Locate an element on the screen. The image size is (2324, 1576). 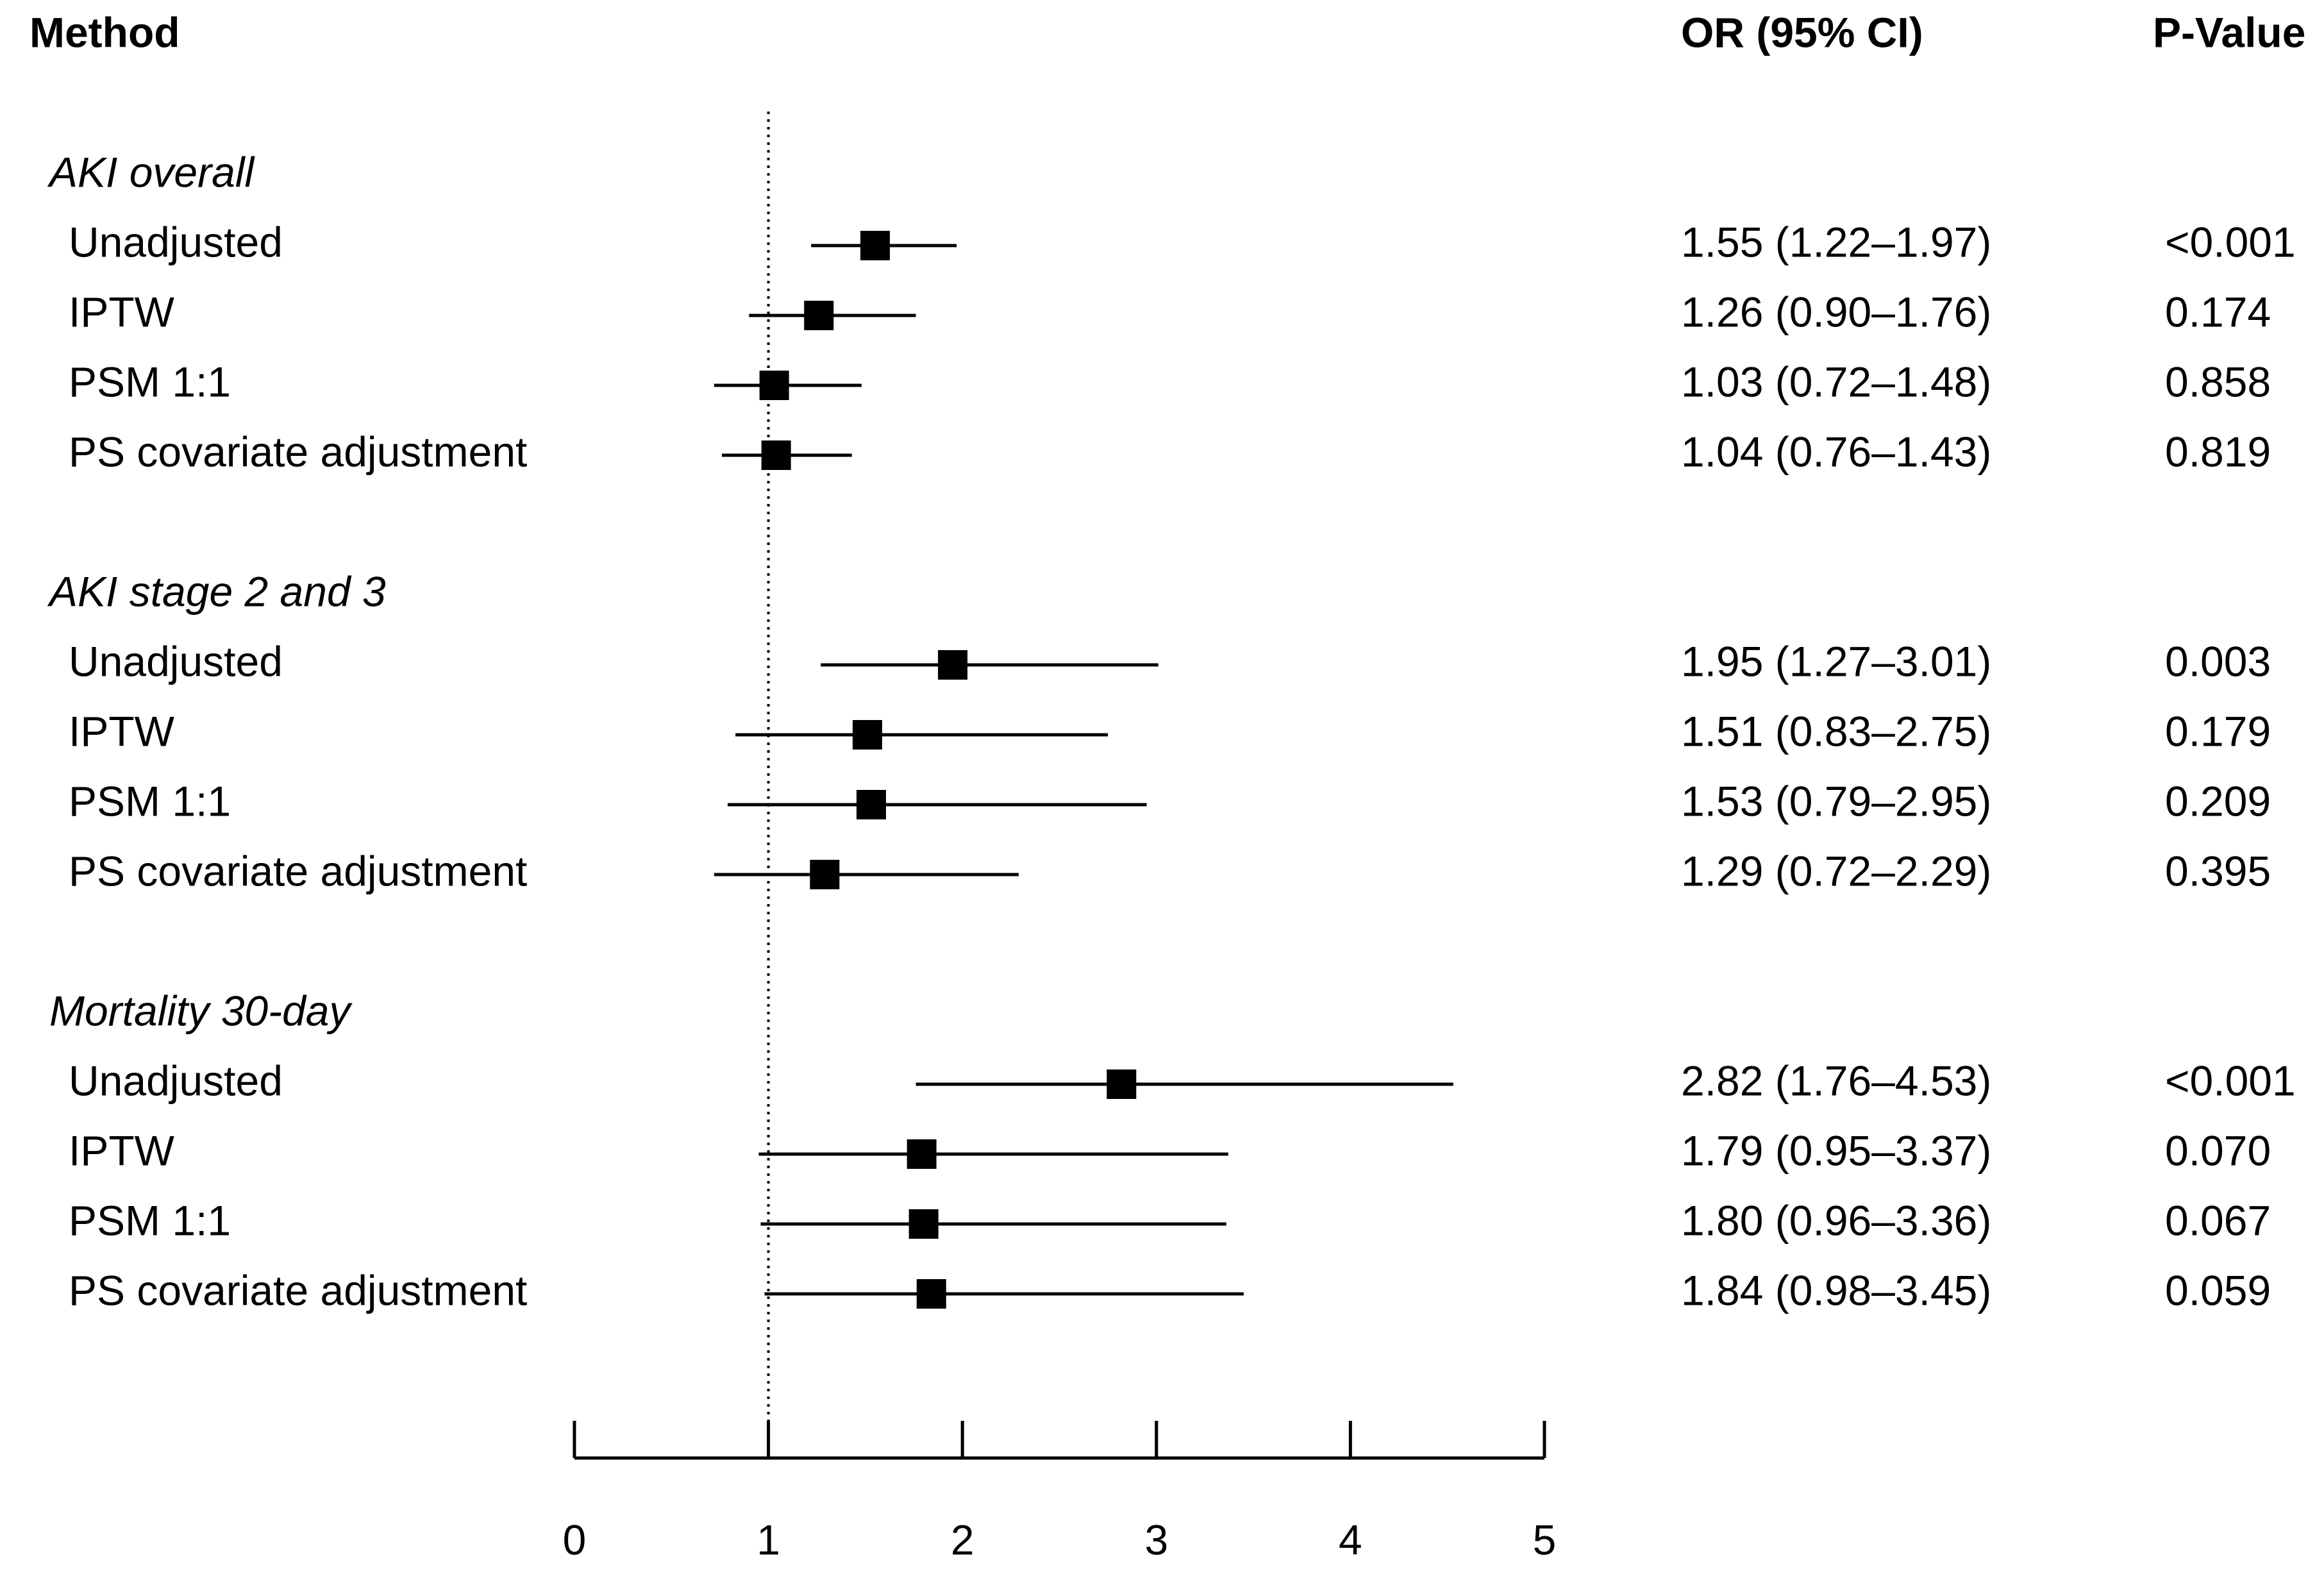
p-value: 0.070 is located at coordinates (2218, 1150).